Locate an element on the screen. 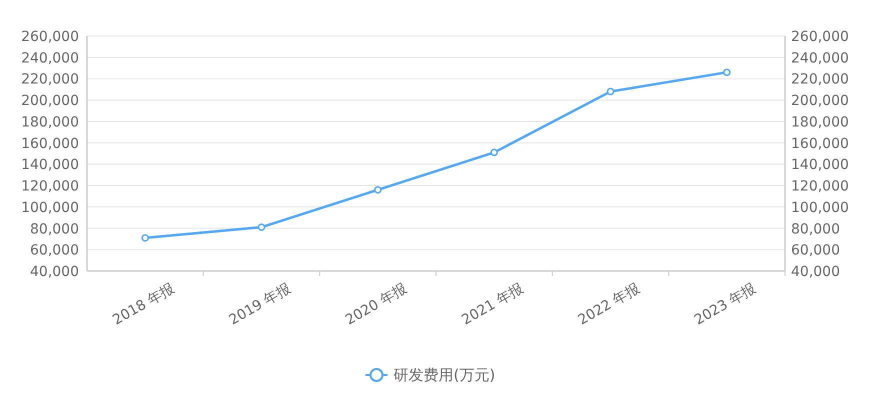  y2-tick-label: 240,000 is located at coordinates (820, 58).